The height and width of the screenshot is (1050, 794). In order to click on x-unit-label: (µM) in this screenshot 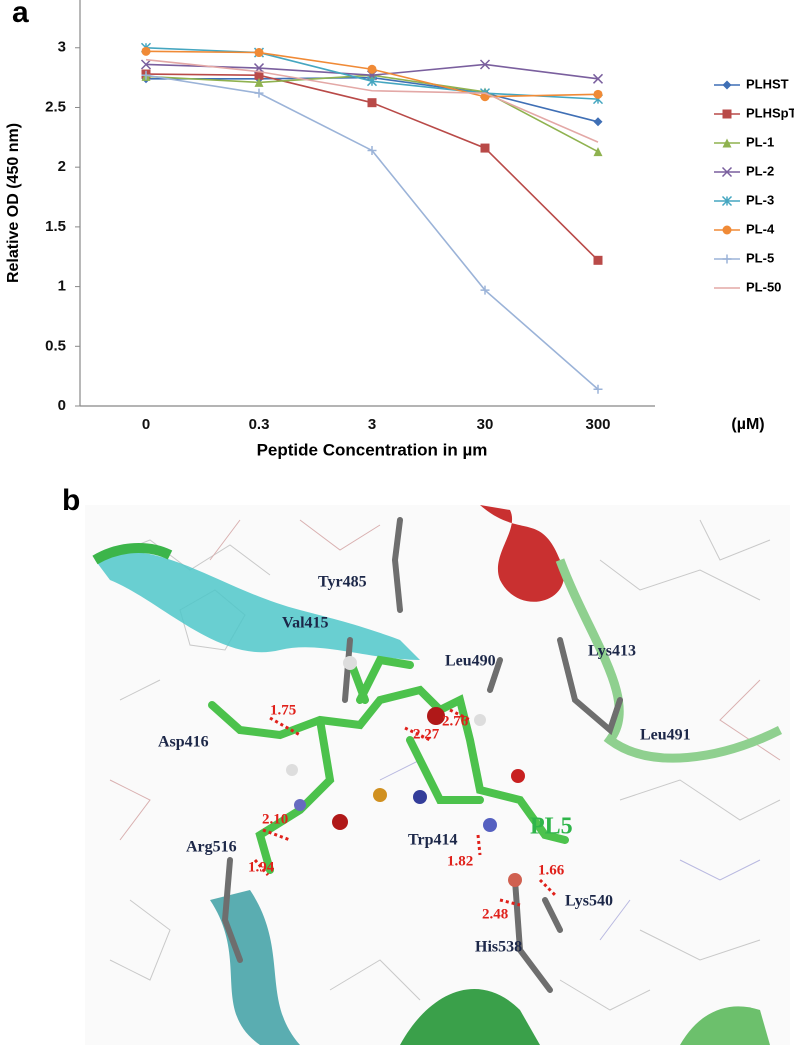, I will do `click(747, 424)`.